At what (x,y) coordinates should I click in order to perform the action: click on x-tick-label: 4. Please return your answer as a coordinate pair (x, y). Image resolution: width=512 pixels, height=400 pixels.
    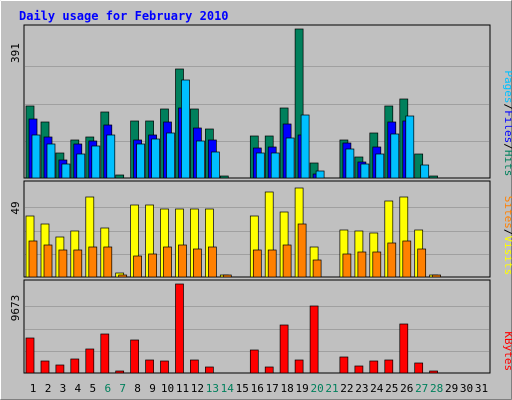
    Looking at the image, I should click on (77, 388).